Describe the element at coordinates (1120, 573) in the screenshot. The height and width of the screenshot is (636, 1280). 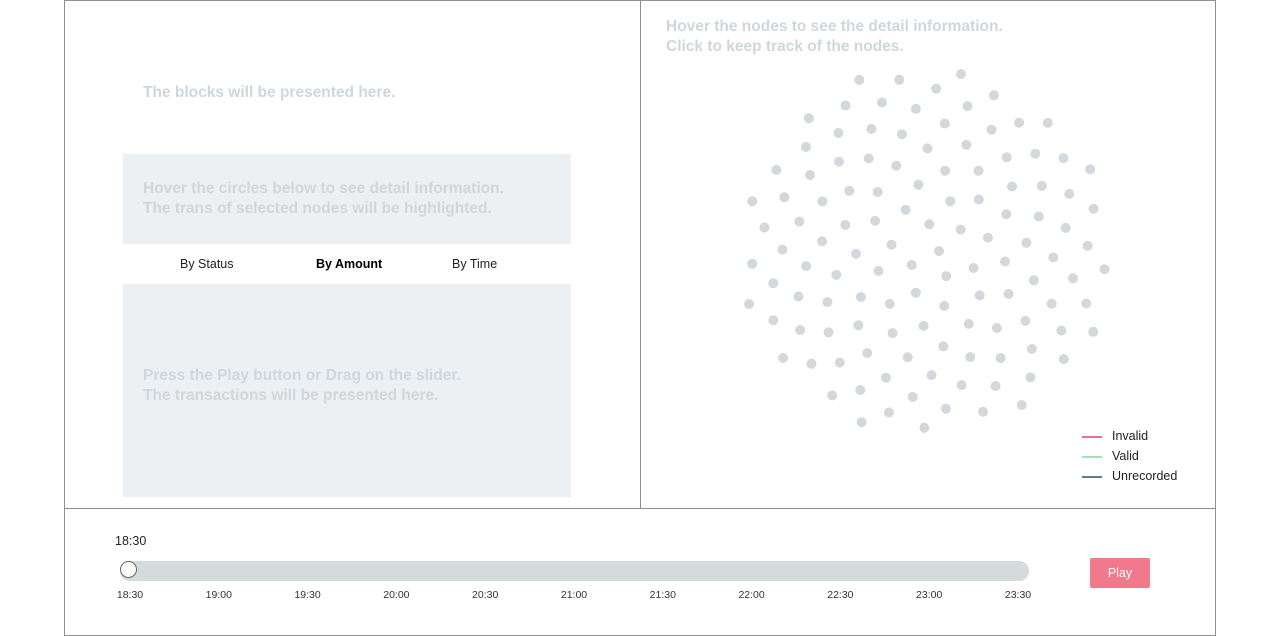
I see `play-button: Play` at that location.